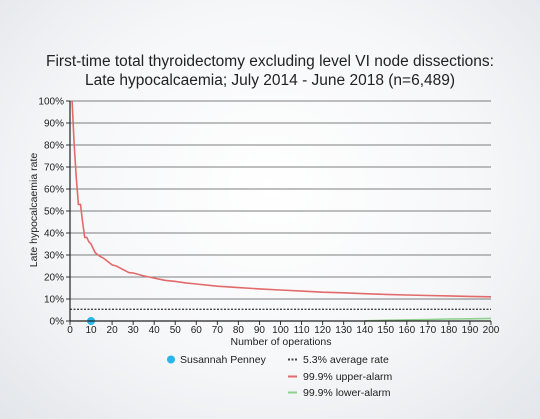 The image size is (540, 419). What do you see at coordinates (34, 210) in the screenshot?
I see `y-axis-label: Late hypocalcaemia rate` at bounding box center [34, 210].